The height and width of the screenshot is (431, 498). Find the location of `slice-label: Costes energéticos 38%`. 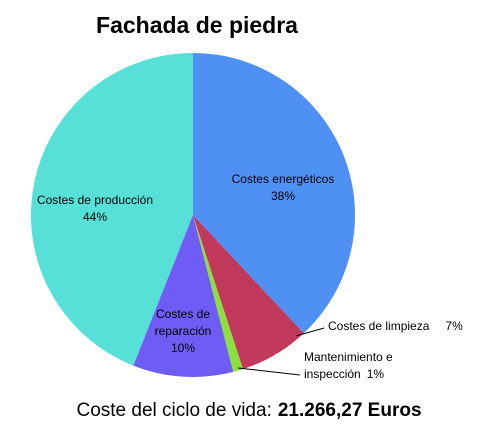

slice-label: Costes energéticos 38% is located at coordinates (283, 188).